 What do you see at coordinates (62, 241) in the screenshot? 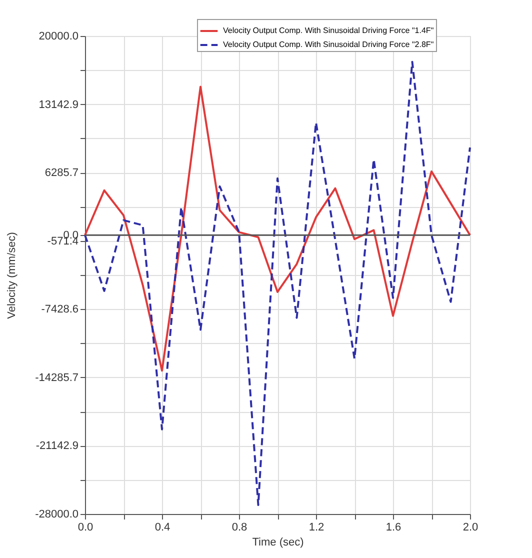
I see `y-tick-label: -571.4` at bounding box center [62, 241].